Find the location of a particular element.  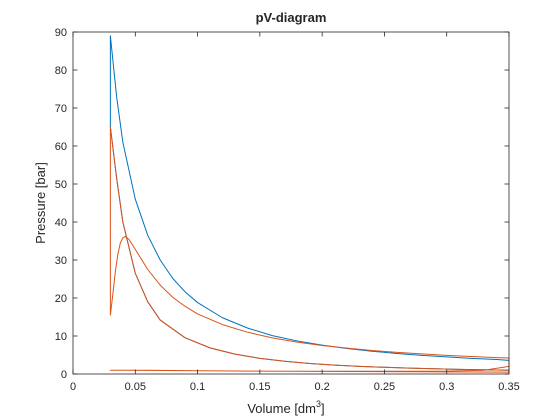

chart-title: pV-diagram is located at coordinates (291, 17).